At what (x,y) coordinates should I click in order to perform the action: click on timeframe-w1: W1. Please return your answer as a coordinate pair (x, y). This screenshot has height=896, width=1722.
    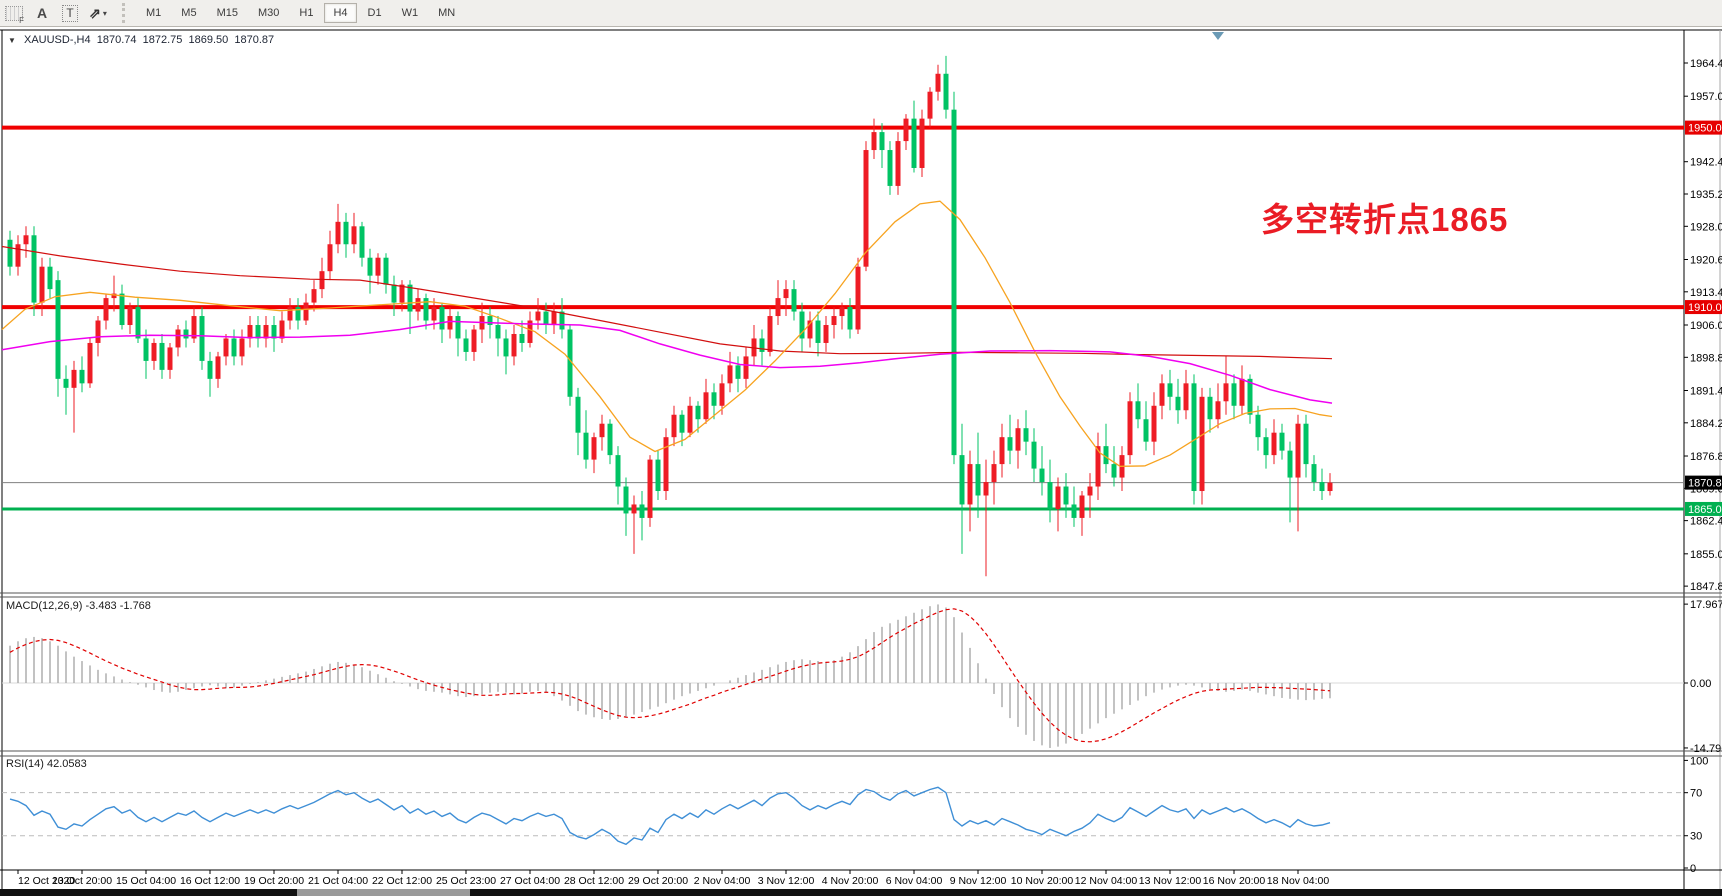
    Looking at the image, I should click on (410, 13).